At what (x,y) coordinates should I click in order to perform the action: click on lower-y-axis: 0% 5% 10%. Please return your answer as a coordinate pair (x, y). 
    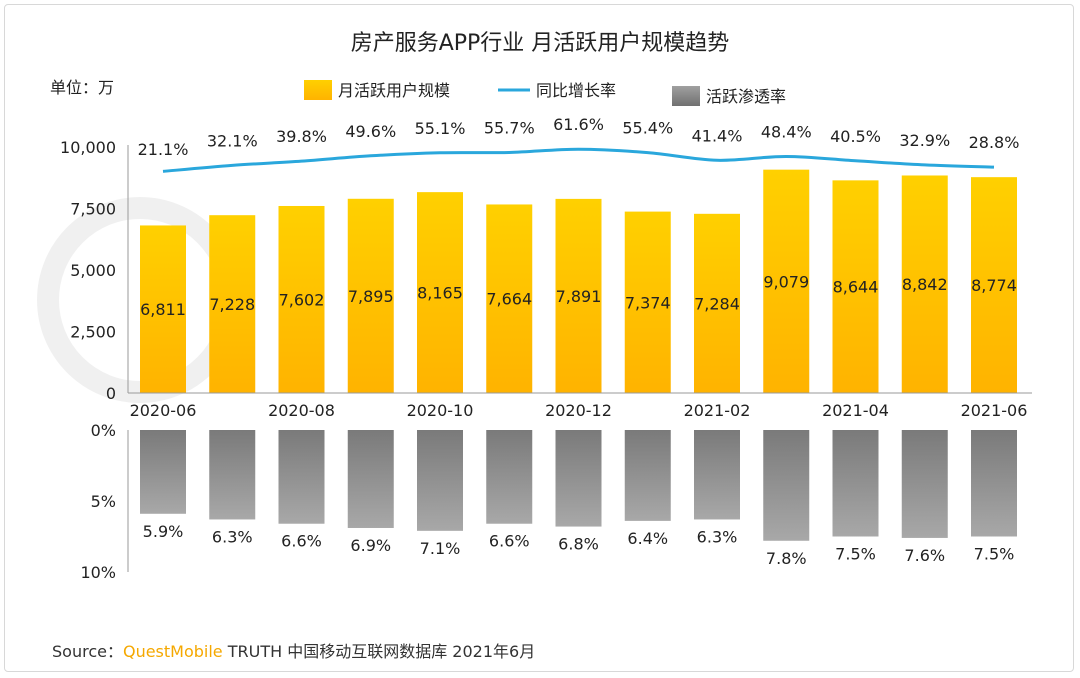
    Looking at the image, I should click on (104, 501).